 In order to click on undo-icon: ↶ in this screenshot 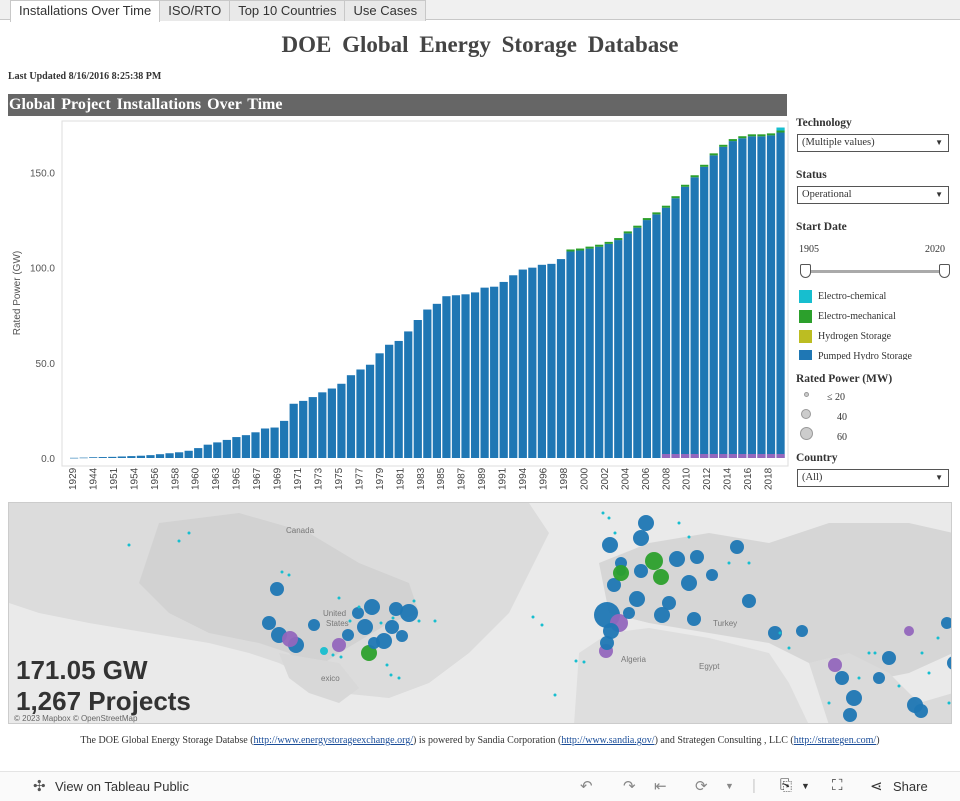, I will do `click(586, 786)`.